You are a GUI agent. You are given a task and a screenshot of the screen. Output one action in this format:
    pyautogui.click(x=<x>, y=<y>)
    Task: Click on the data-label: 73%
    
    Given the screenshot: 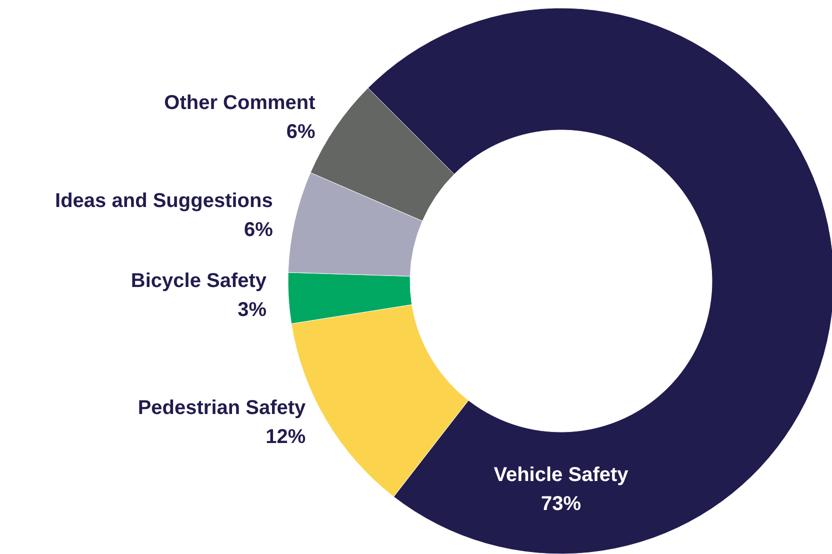 What is the action you would take?
    pyautogui.click(x=561, y=504)
    